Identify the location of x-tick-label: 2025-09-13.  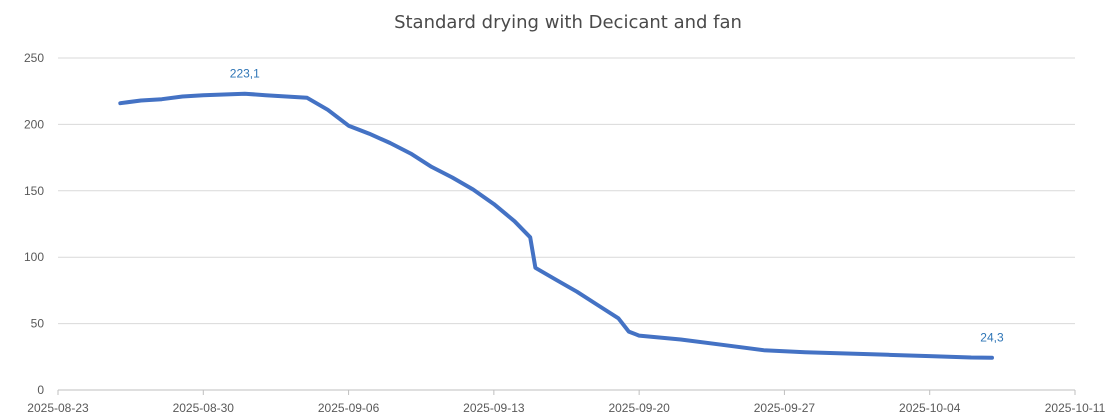
(494, 408).